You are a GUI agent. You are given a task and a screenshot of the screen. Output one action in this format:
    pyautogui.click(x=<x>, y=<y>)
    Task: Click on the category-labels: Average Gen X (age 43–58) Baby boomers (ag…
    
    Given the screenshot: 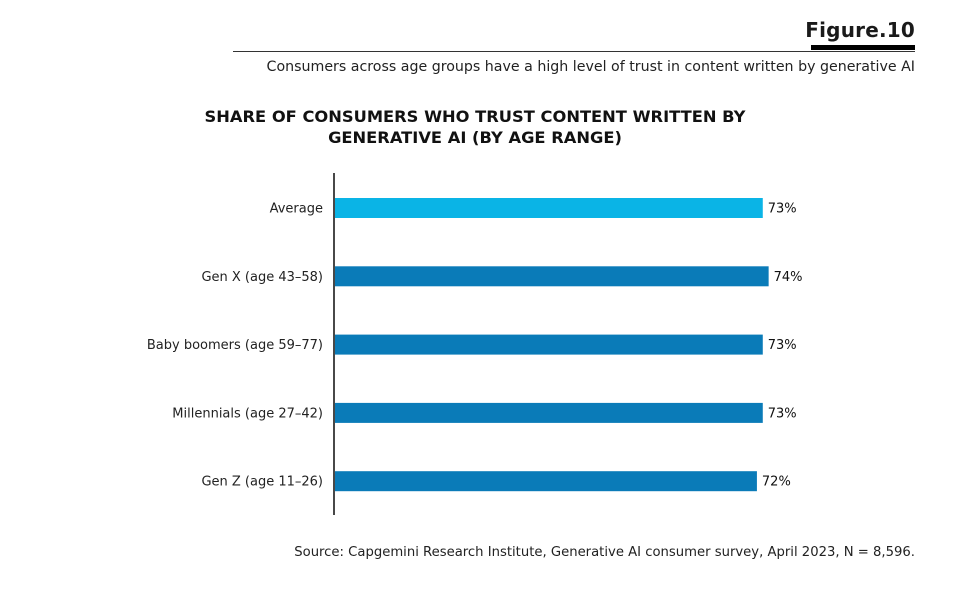 What is the action you would take?
    pyautogui.click(x=235, y=346)
    